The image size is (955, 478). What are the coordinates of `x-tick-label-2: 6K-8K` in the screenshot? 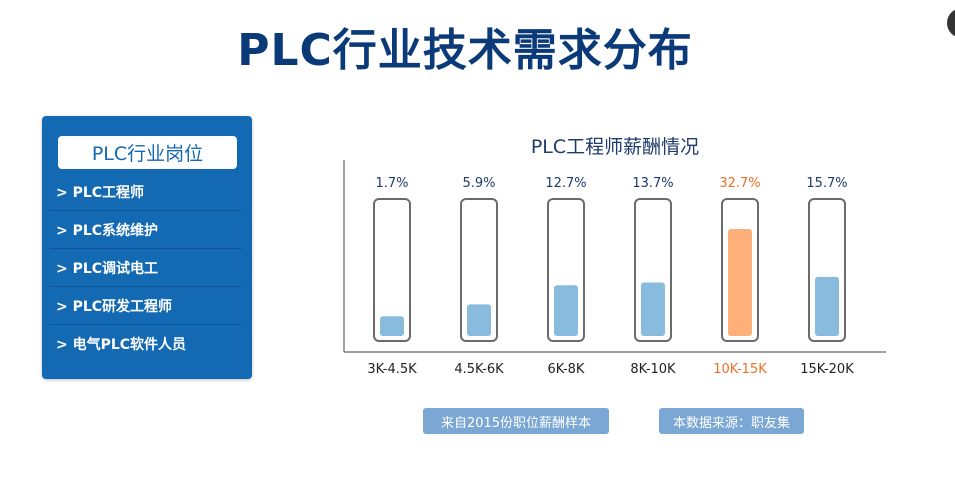 It's located at (566, 369).